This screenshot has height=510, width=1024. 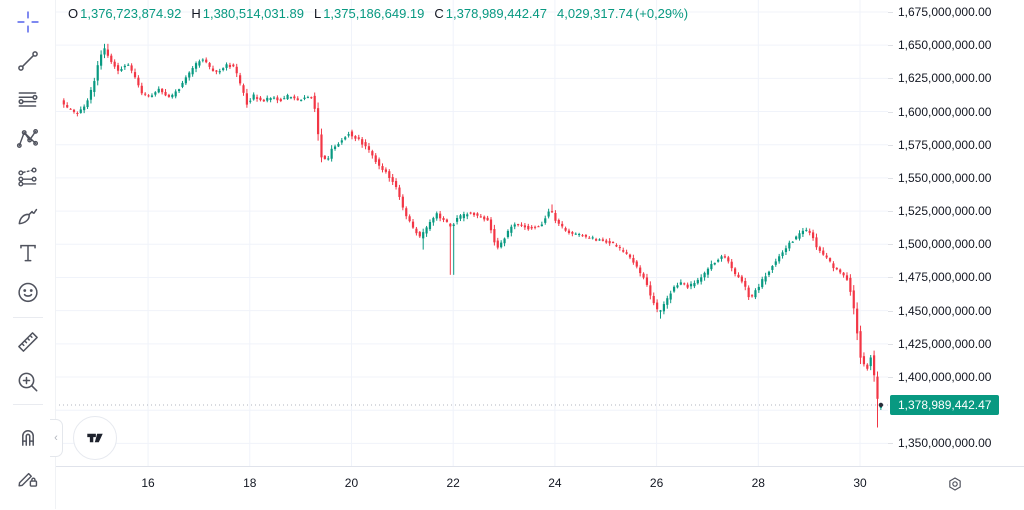 I want to click on crosshair-icon, so click(x=28, y=22).